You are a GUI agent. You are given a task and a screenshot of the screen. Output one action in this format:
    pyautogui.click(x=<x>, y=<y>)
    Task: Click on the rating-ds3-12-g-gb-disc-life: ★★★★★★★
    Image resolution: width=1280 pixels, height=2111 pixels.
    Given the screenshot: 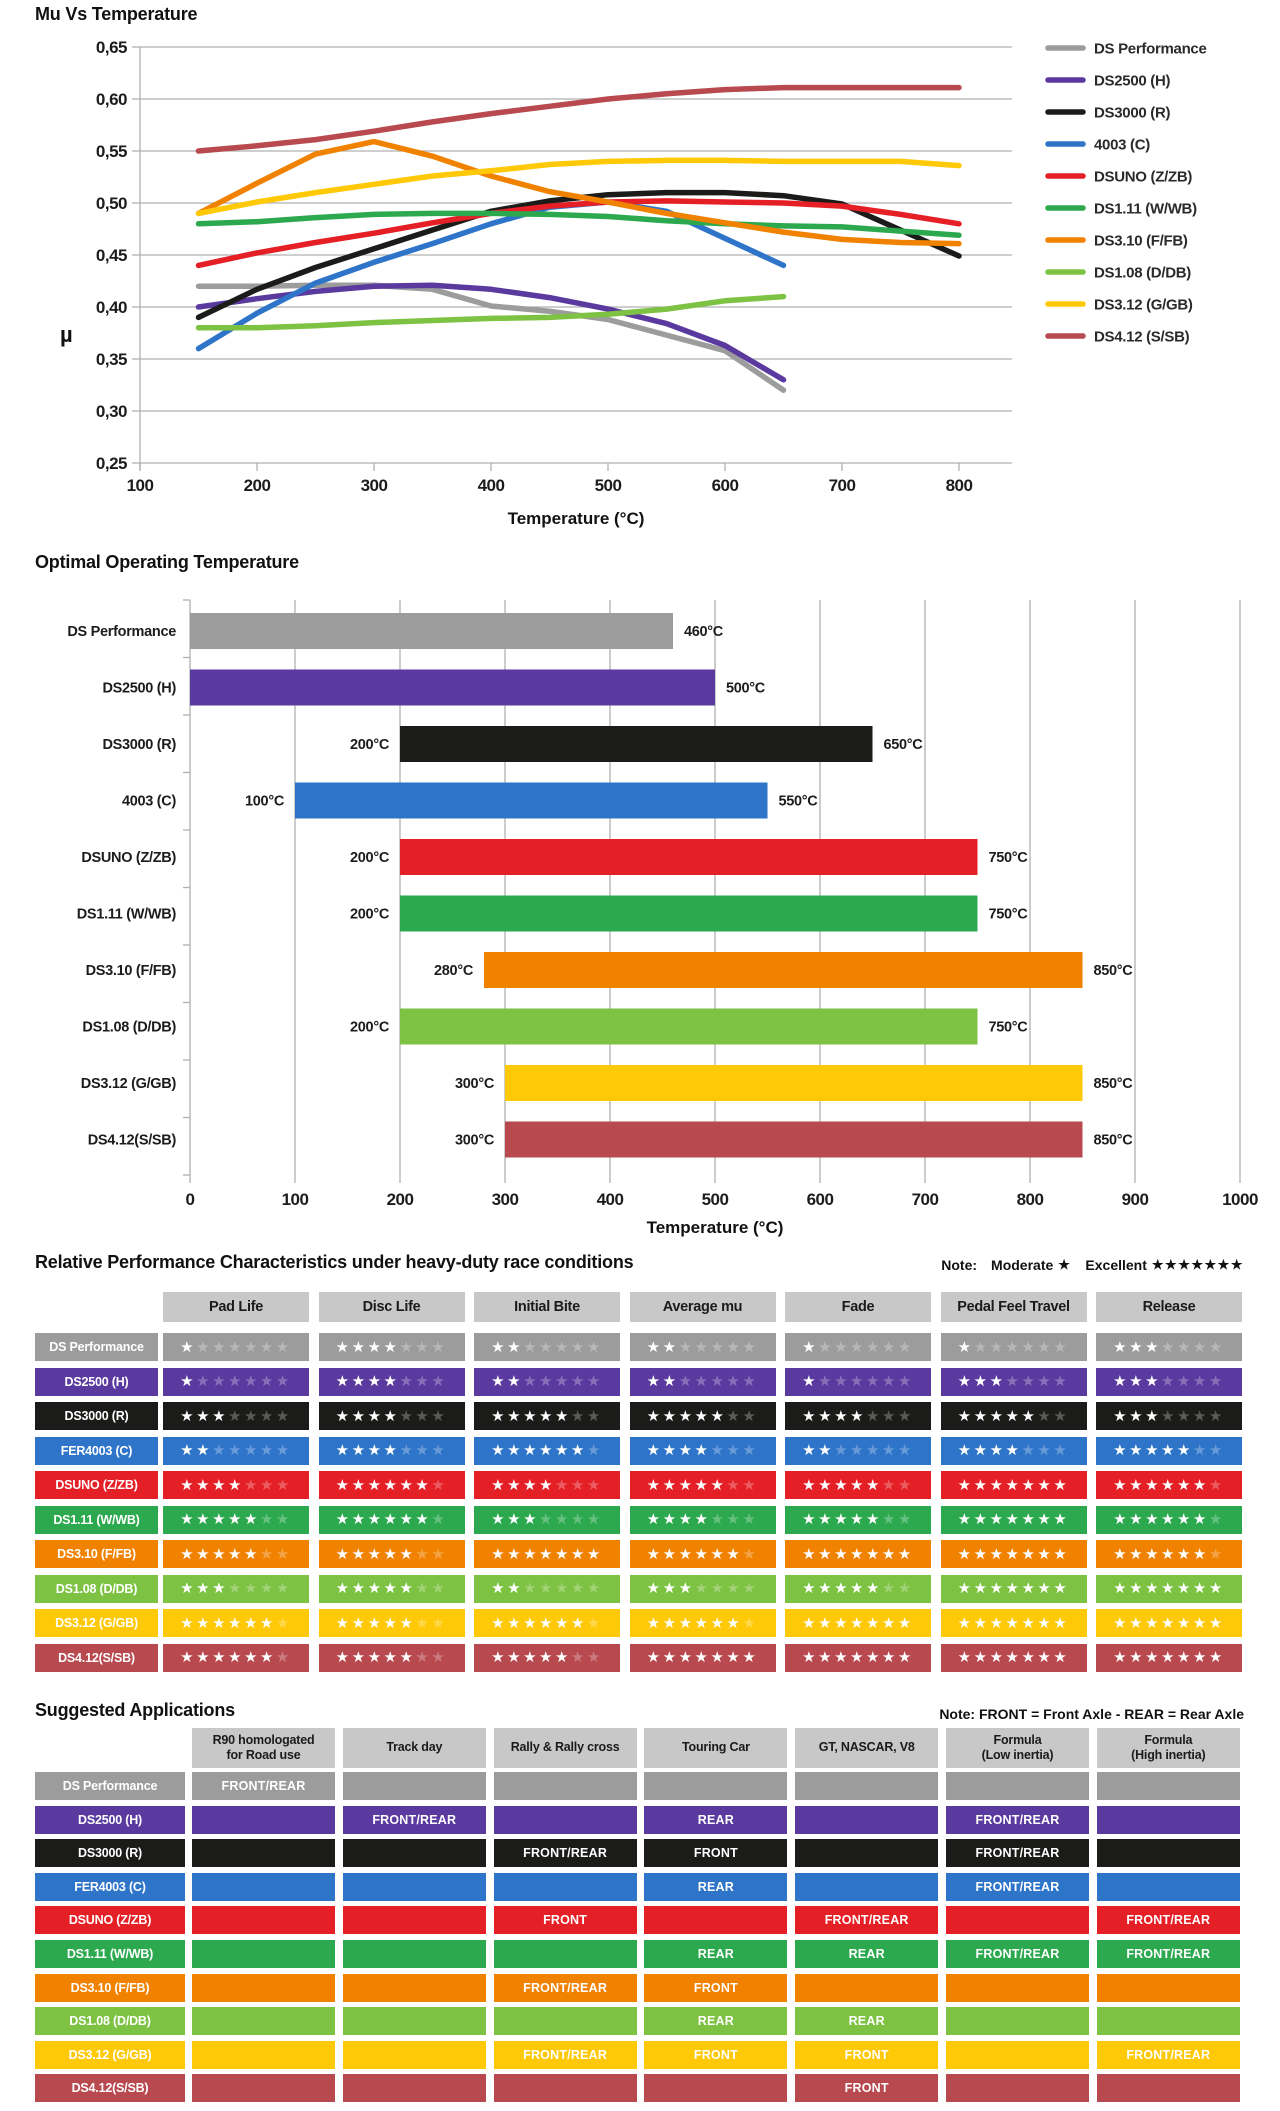 What is the action you would take?
    pyautogui.click(x=391, y=1623)
    